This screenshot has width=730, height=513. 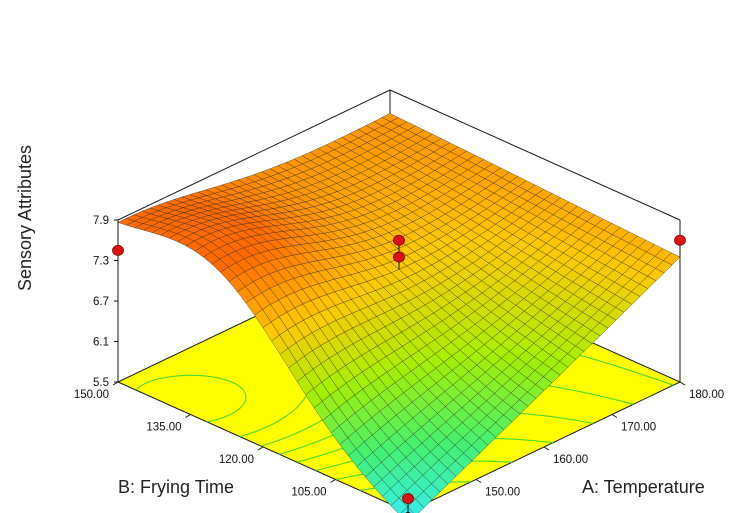 I want to click on x-tick-label: 150.00, so click(x=502, y=493).